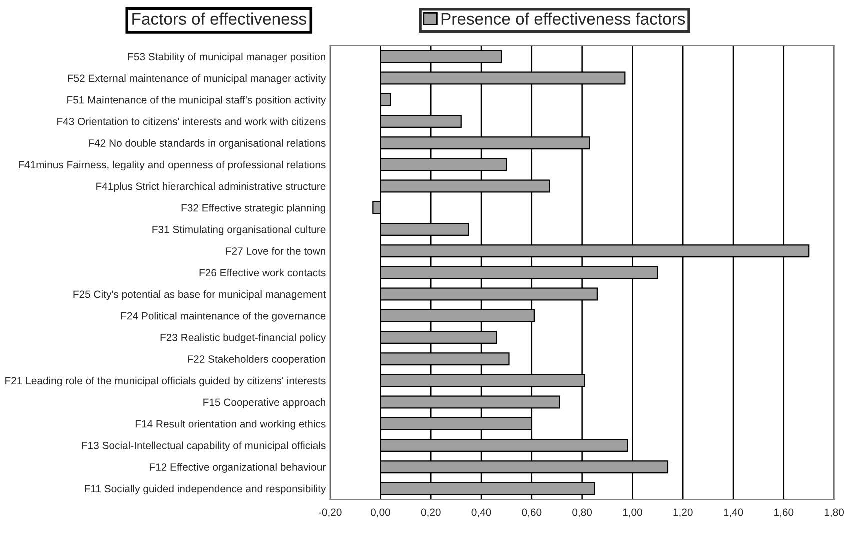 Image resolution: width=847 pixels, height=540 pixels. What do you see at coordinates (200, 295) in the screenshot?
I see `y-tick-label: F25 City's potential as base for municipal management` at bounding box center [200, 295].